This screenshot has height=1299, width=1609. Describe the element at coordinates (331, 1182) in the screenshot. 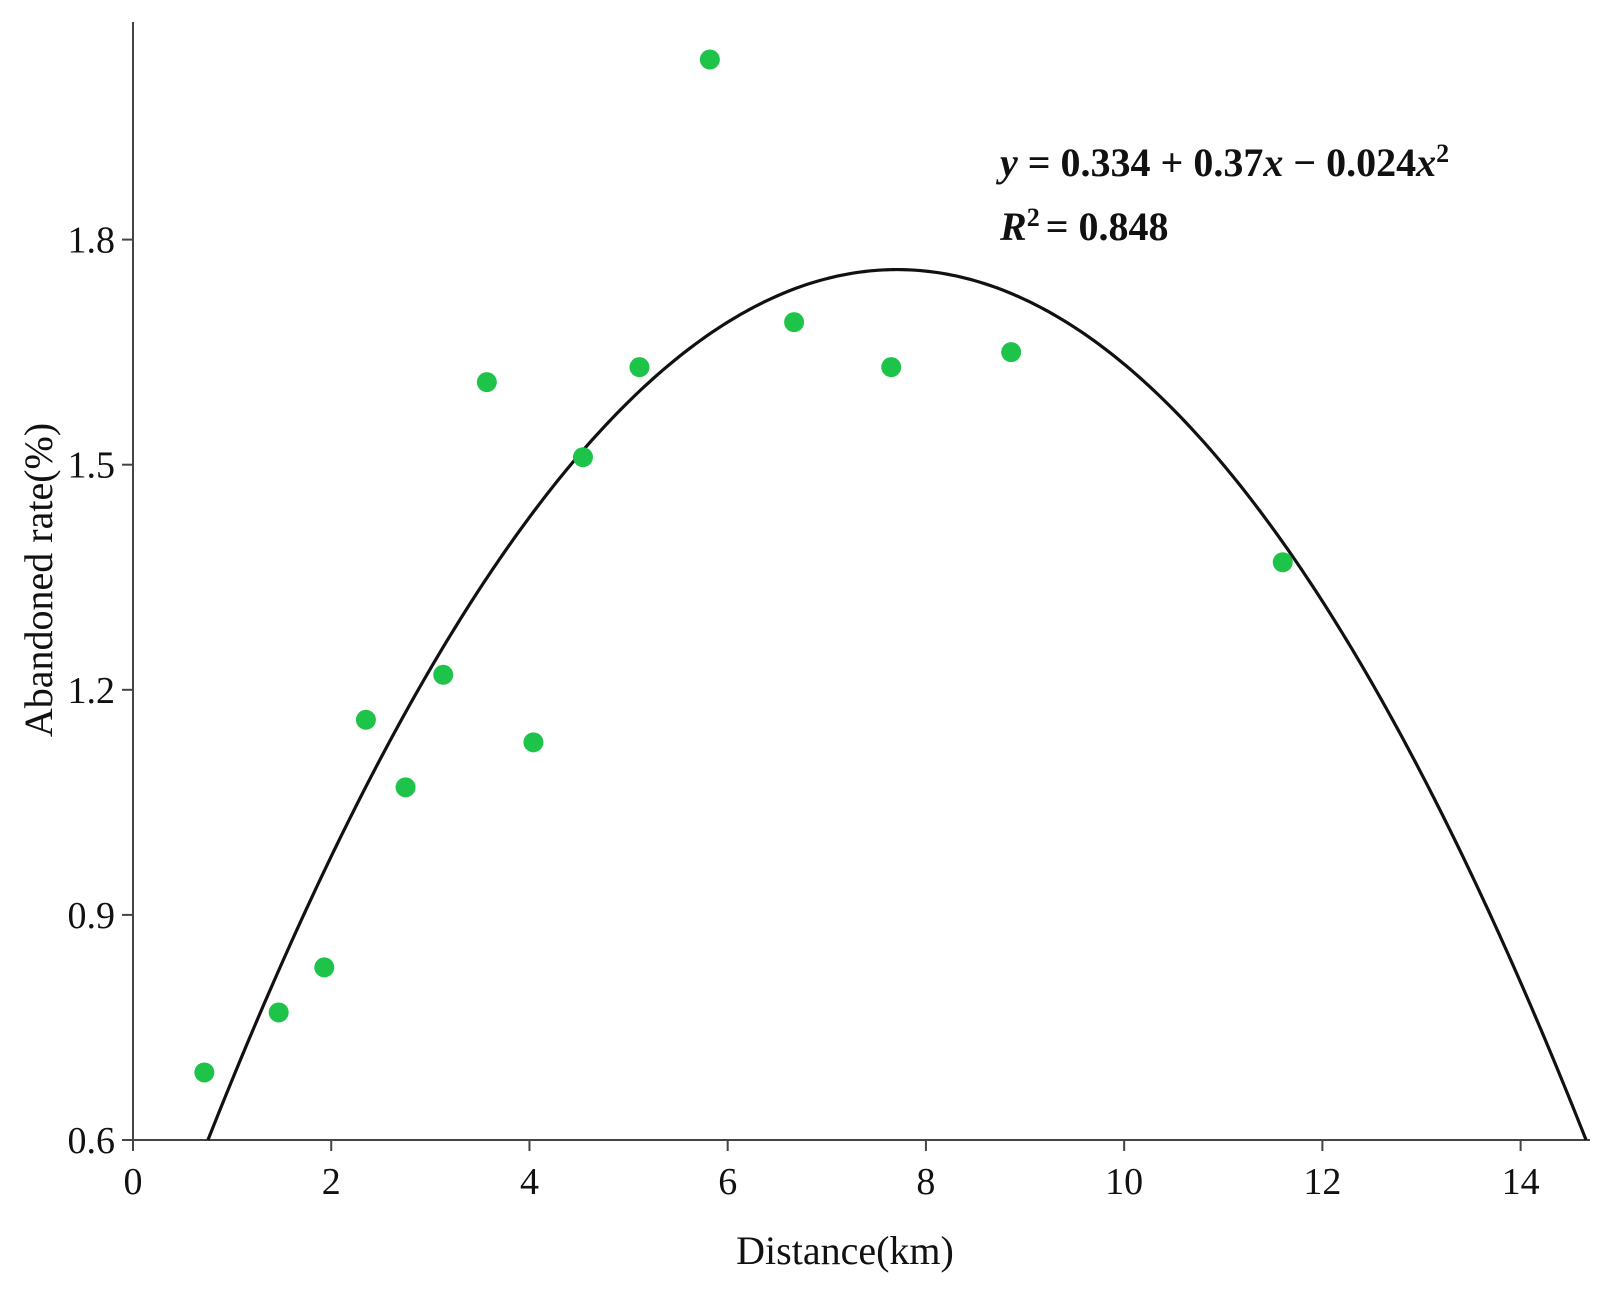

I see `x-tick-label: 2` at that location.